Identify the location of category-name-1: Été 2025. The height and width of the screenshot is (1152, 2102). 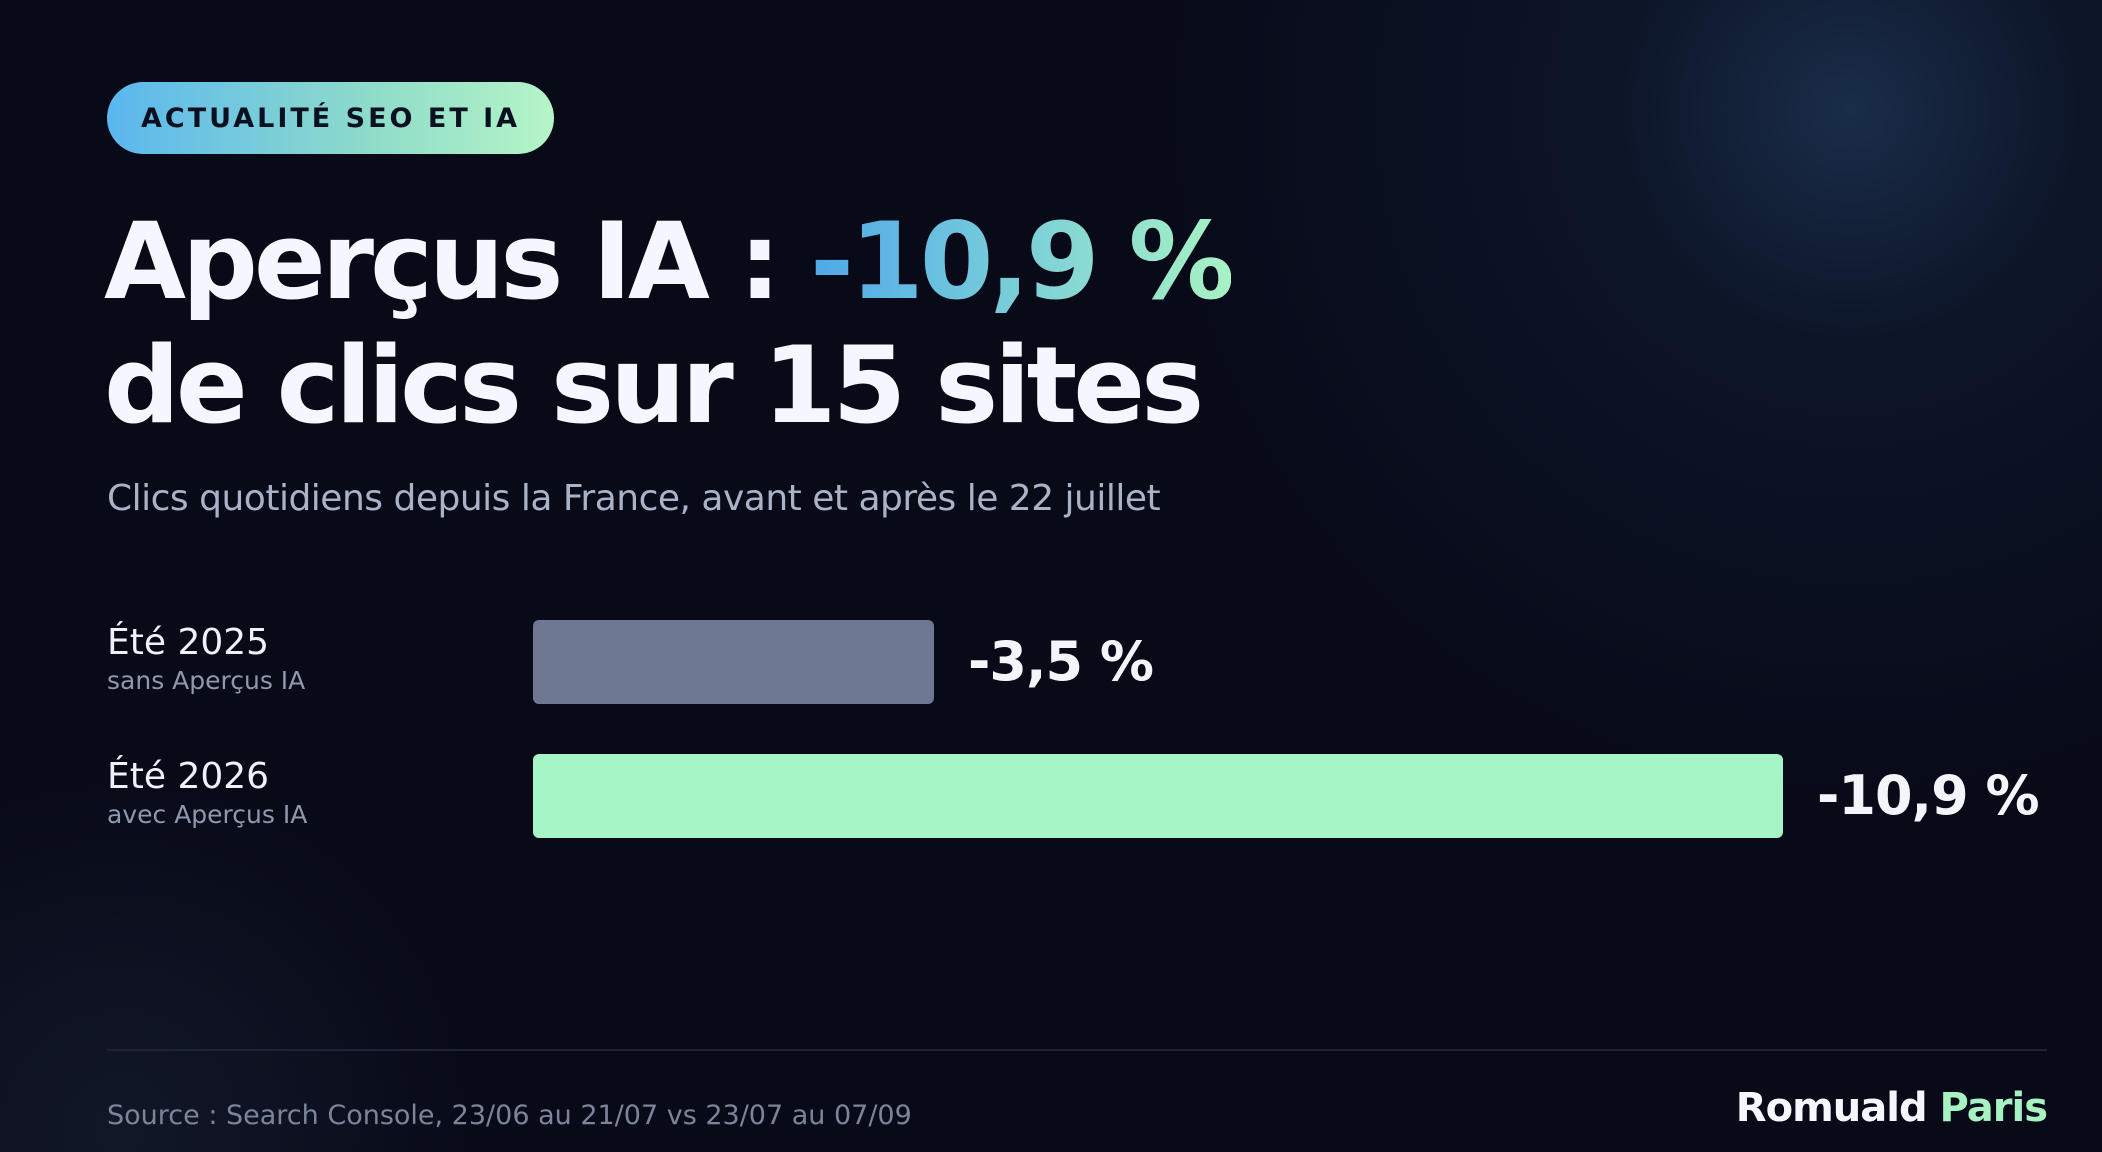
(188, 642).